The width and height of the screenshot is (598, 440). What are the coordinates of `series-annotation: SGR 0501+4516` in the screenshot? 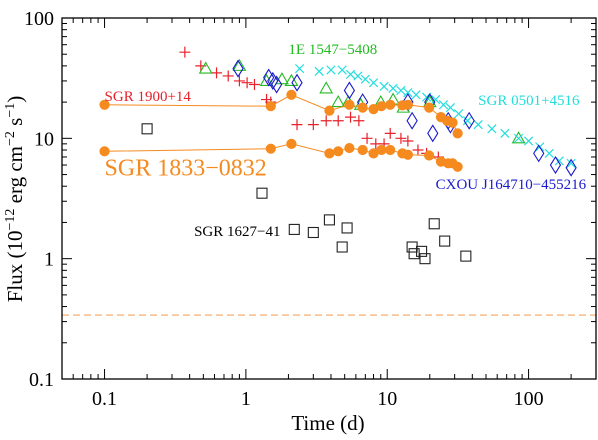 It's located at (529, 101).